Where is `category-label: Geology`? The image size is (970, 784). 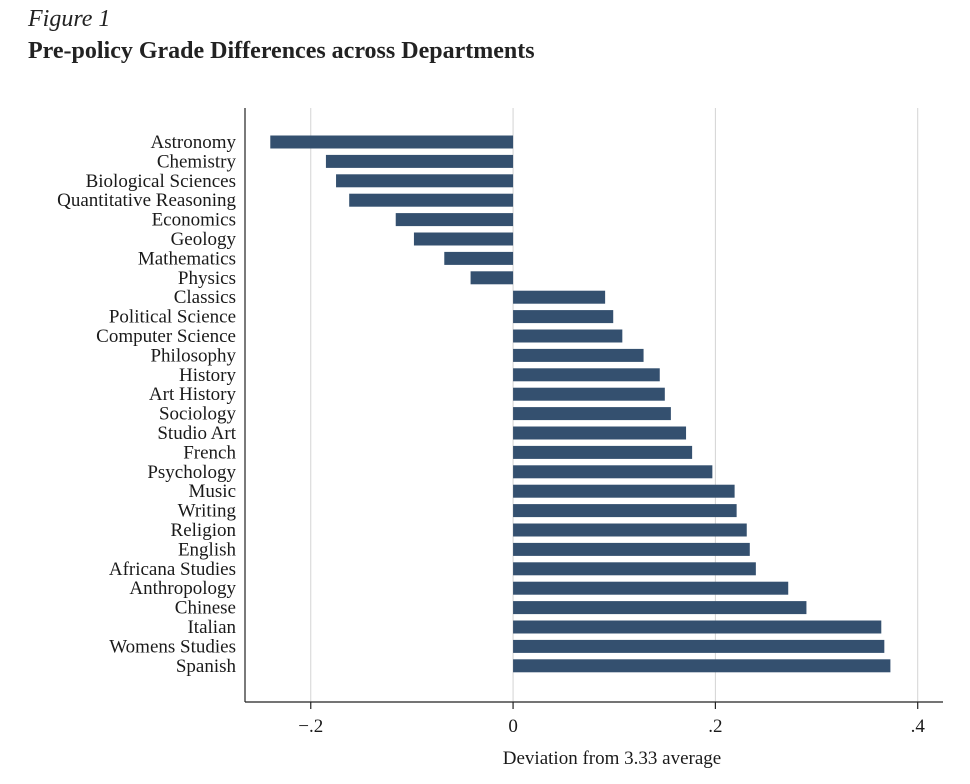 category-label: Geology is located at coordinates (204, 239).